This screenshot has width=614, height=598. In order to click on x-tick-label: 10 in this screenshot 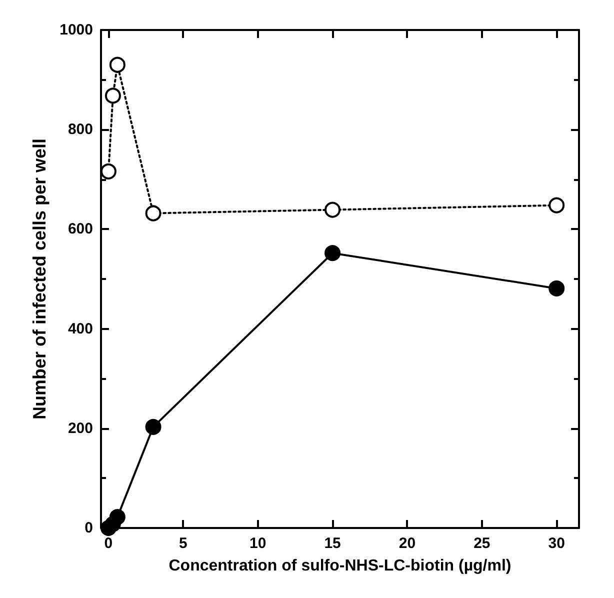, I will do `click(258, 543)`.